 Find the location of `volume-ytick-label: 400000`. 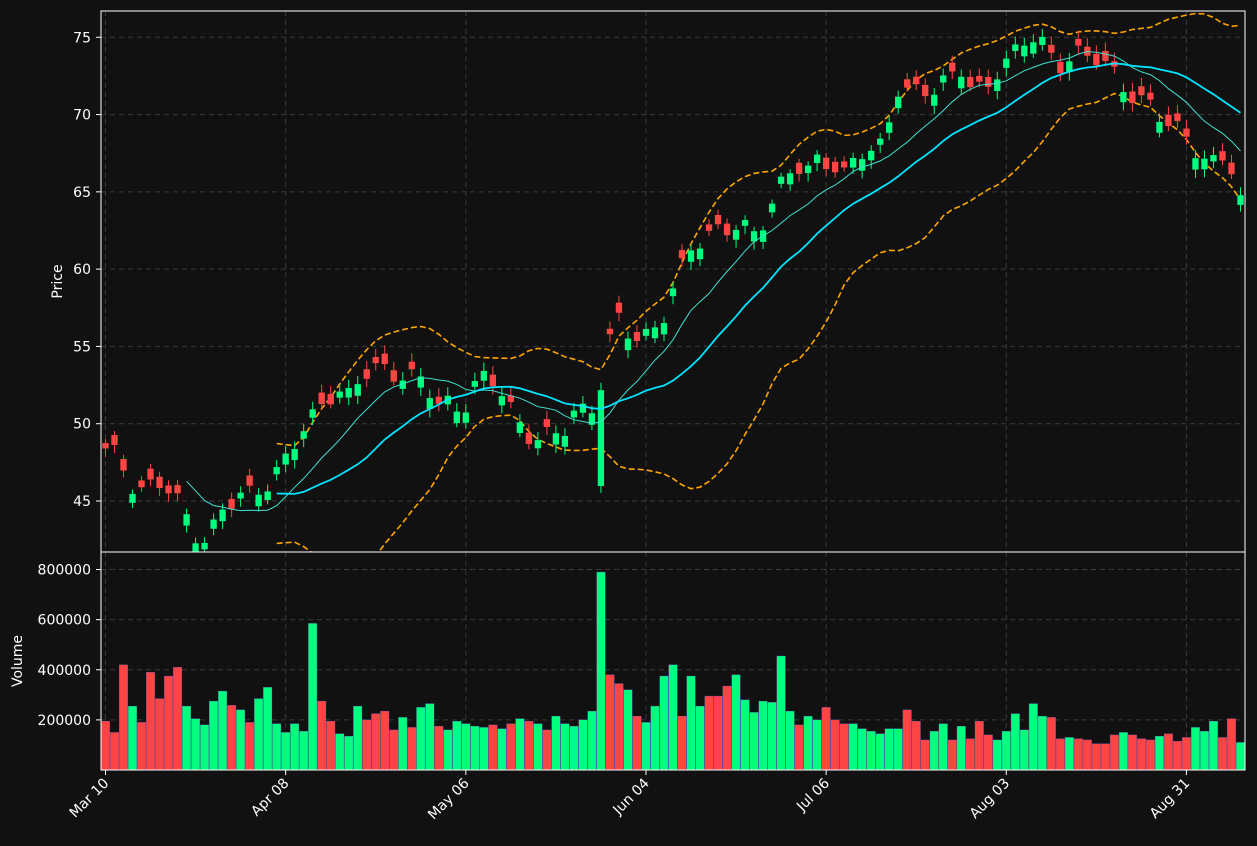

volume-ytick-label: 400000 is located at coordinates (64, 671).